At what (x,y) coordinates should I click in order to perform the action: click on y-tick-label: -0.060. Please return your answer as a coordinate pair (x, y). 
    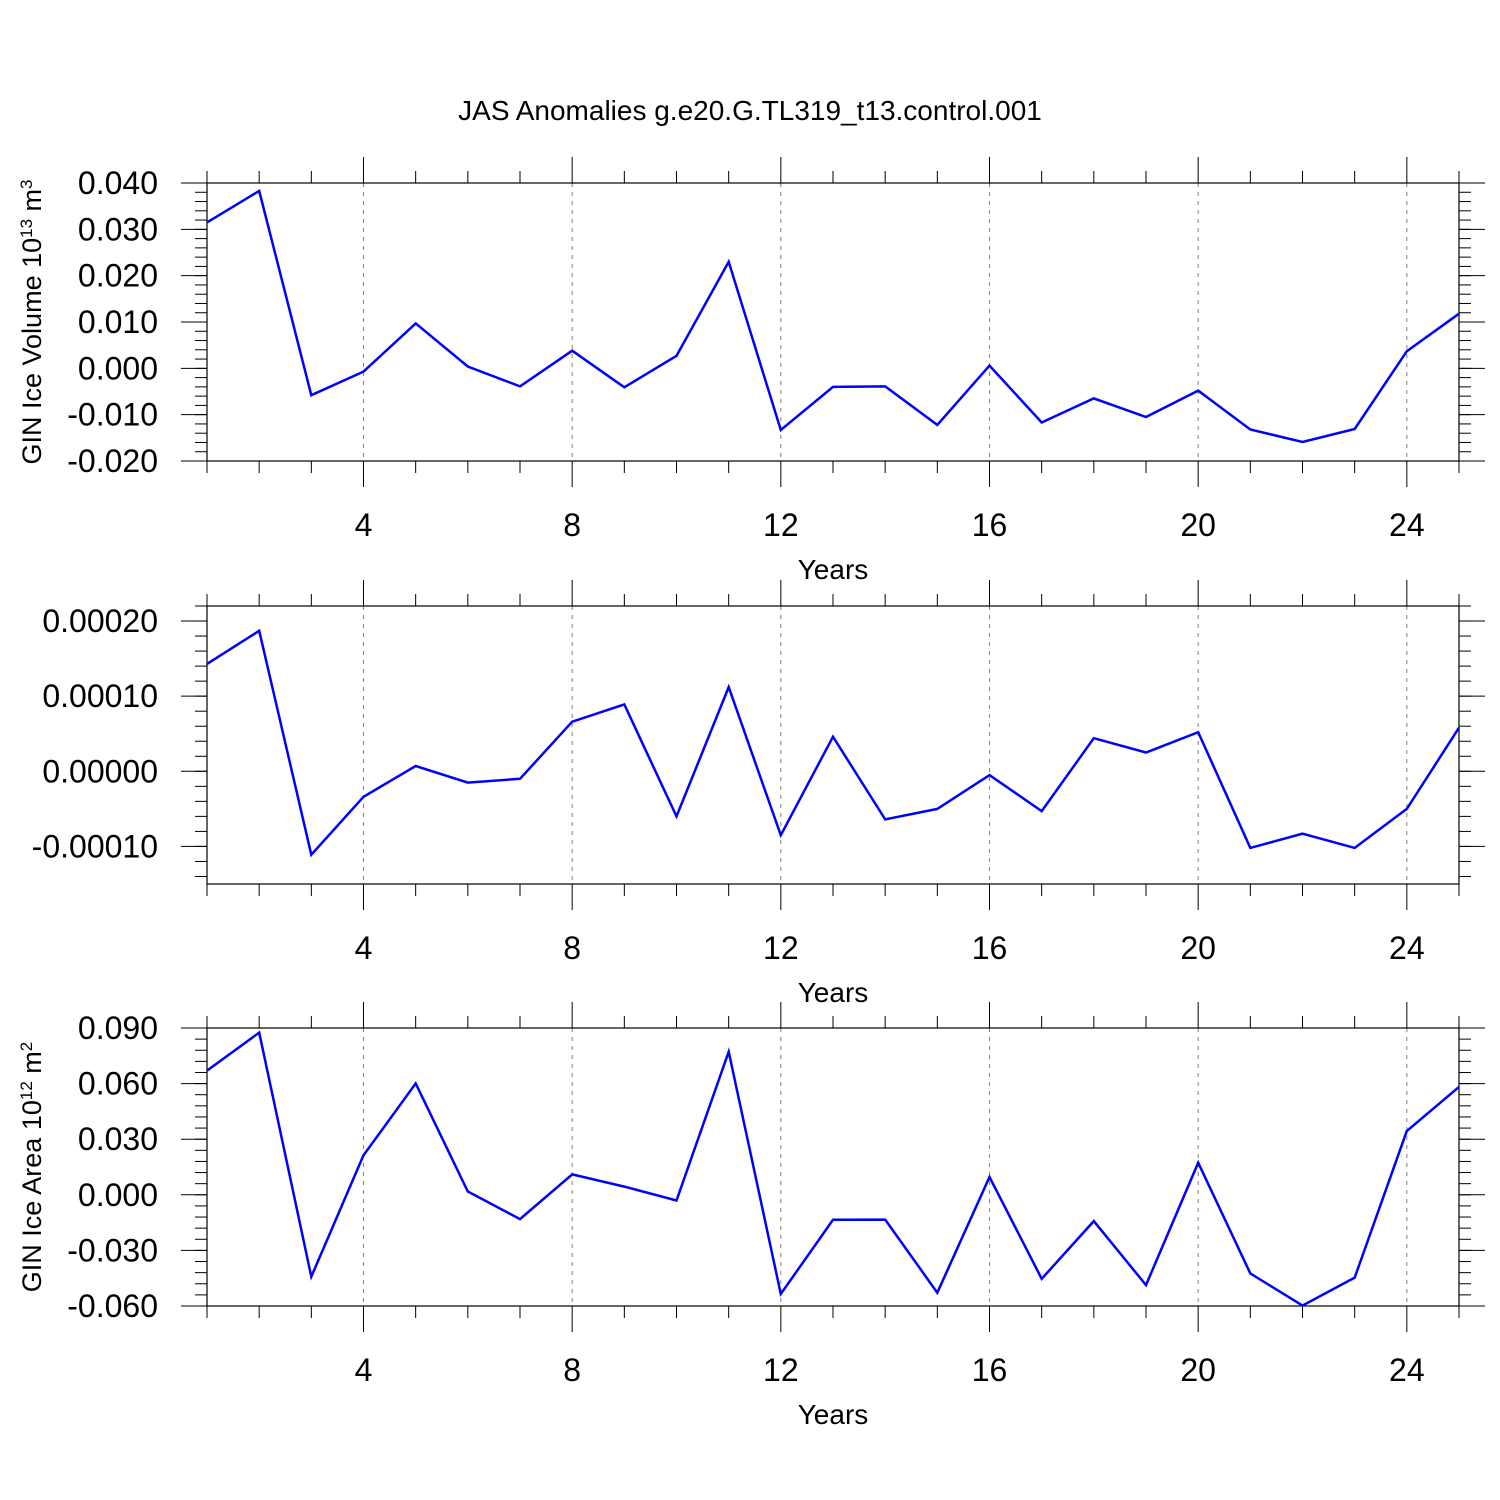
    Looking at the image, I should click on (112, 1306).